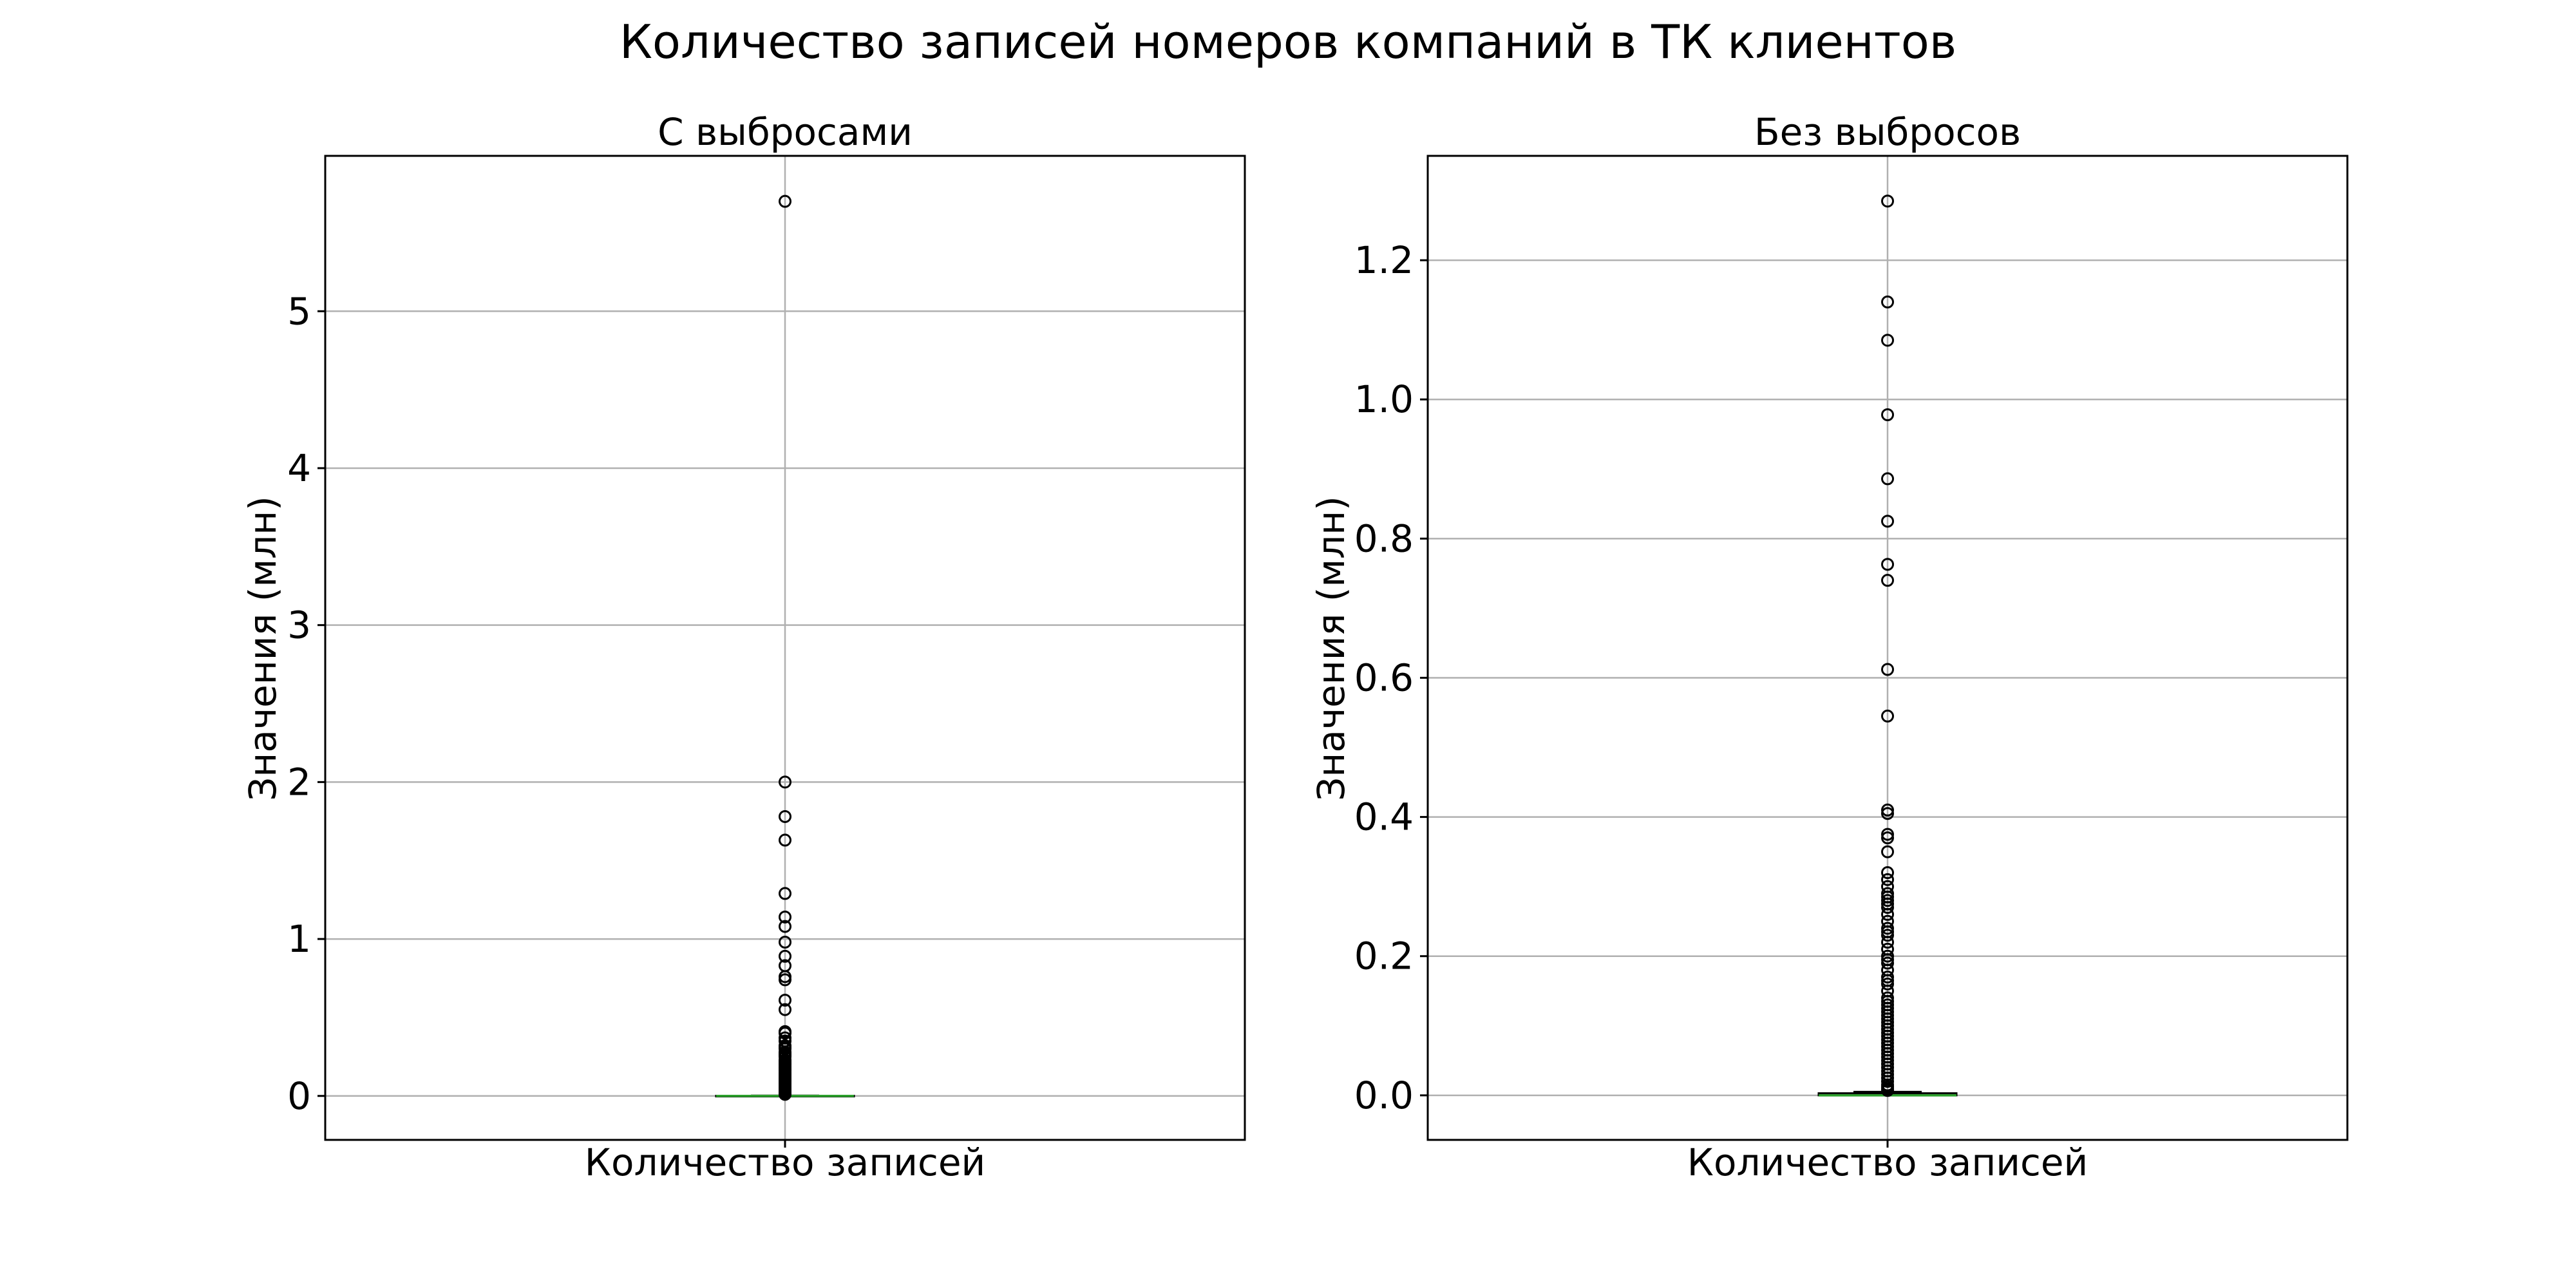 The height and width of the screenshot is (1288, 2576). What do you see at coordinates (1384, 538) in the screenshot?
I see `y-tick-label: 0.8` at bounding box center [1384, 538].